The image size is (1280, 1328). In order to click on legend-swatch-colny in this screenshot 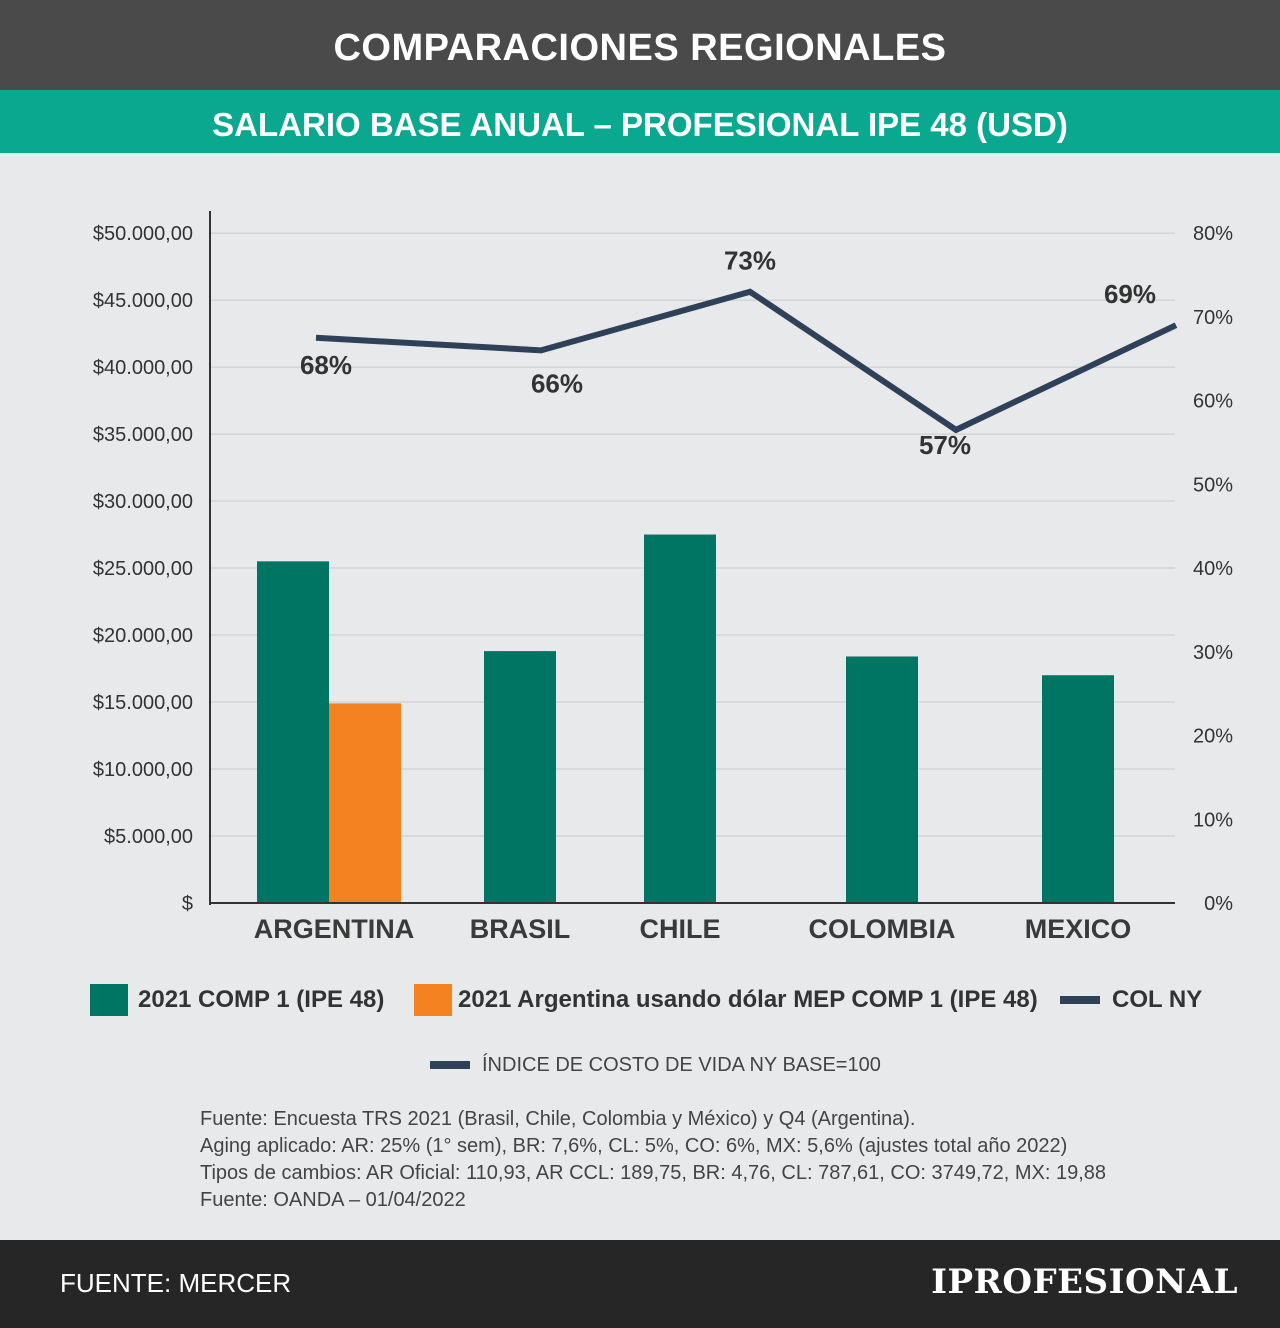, I will do `click(1080, 1000)`.